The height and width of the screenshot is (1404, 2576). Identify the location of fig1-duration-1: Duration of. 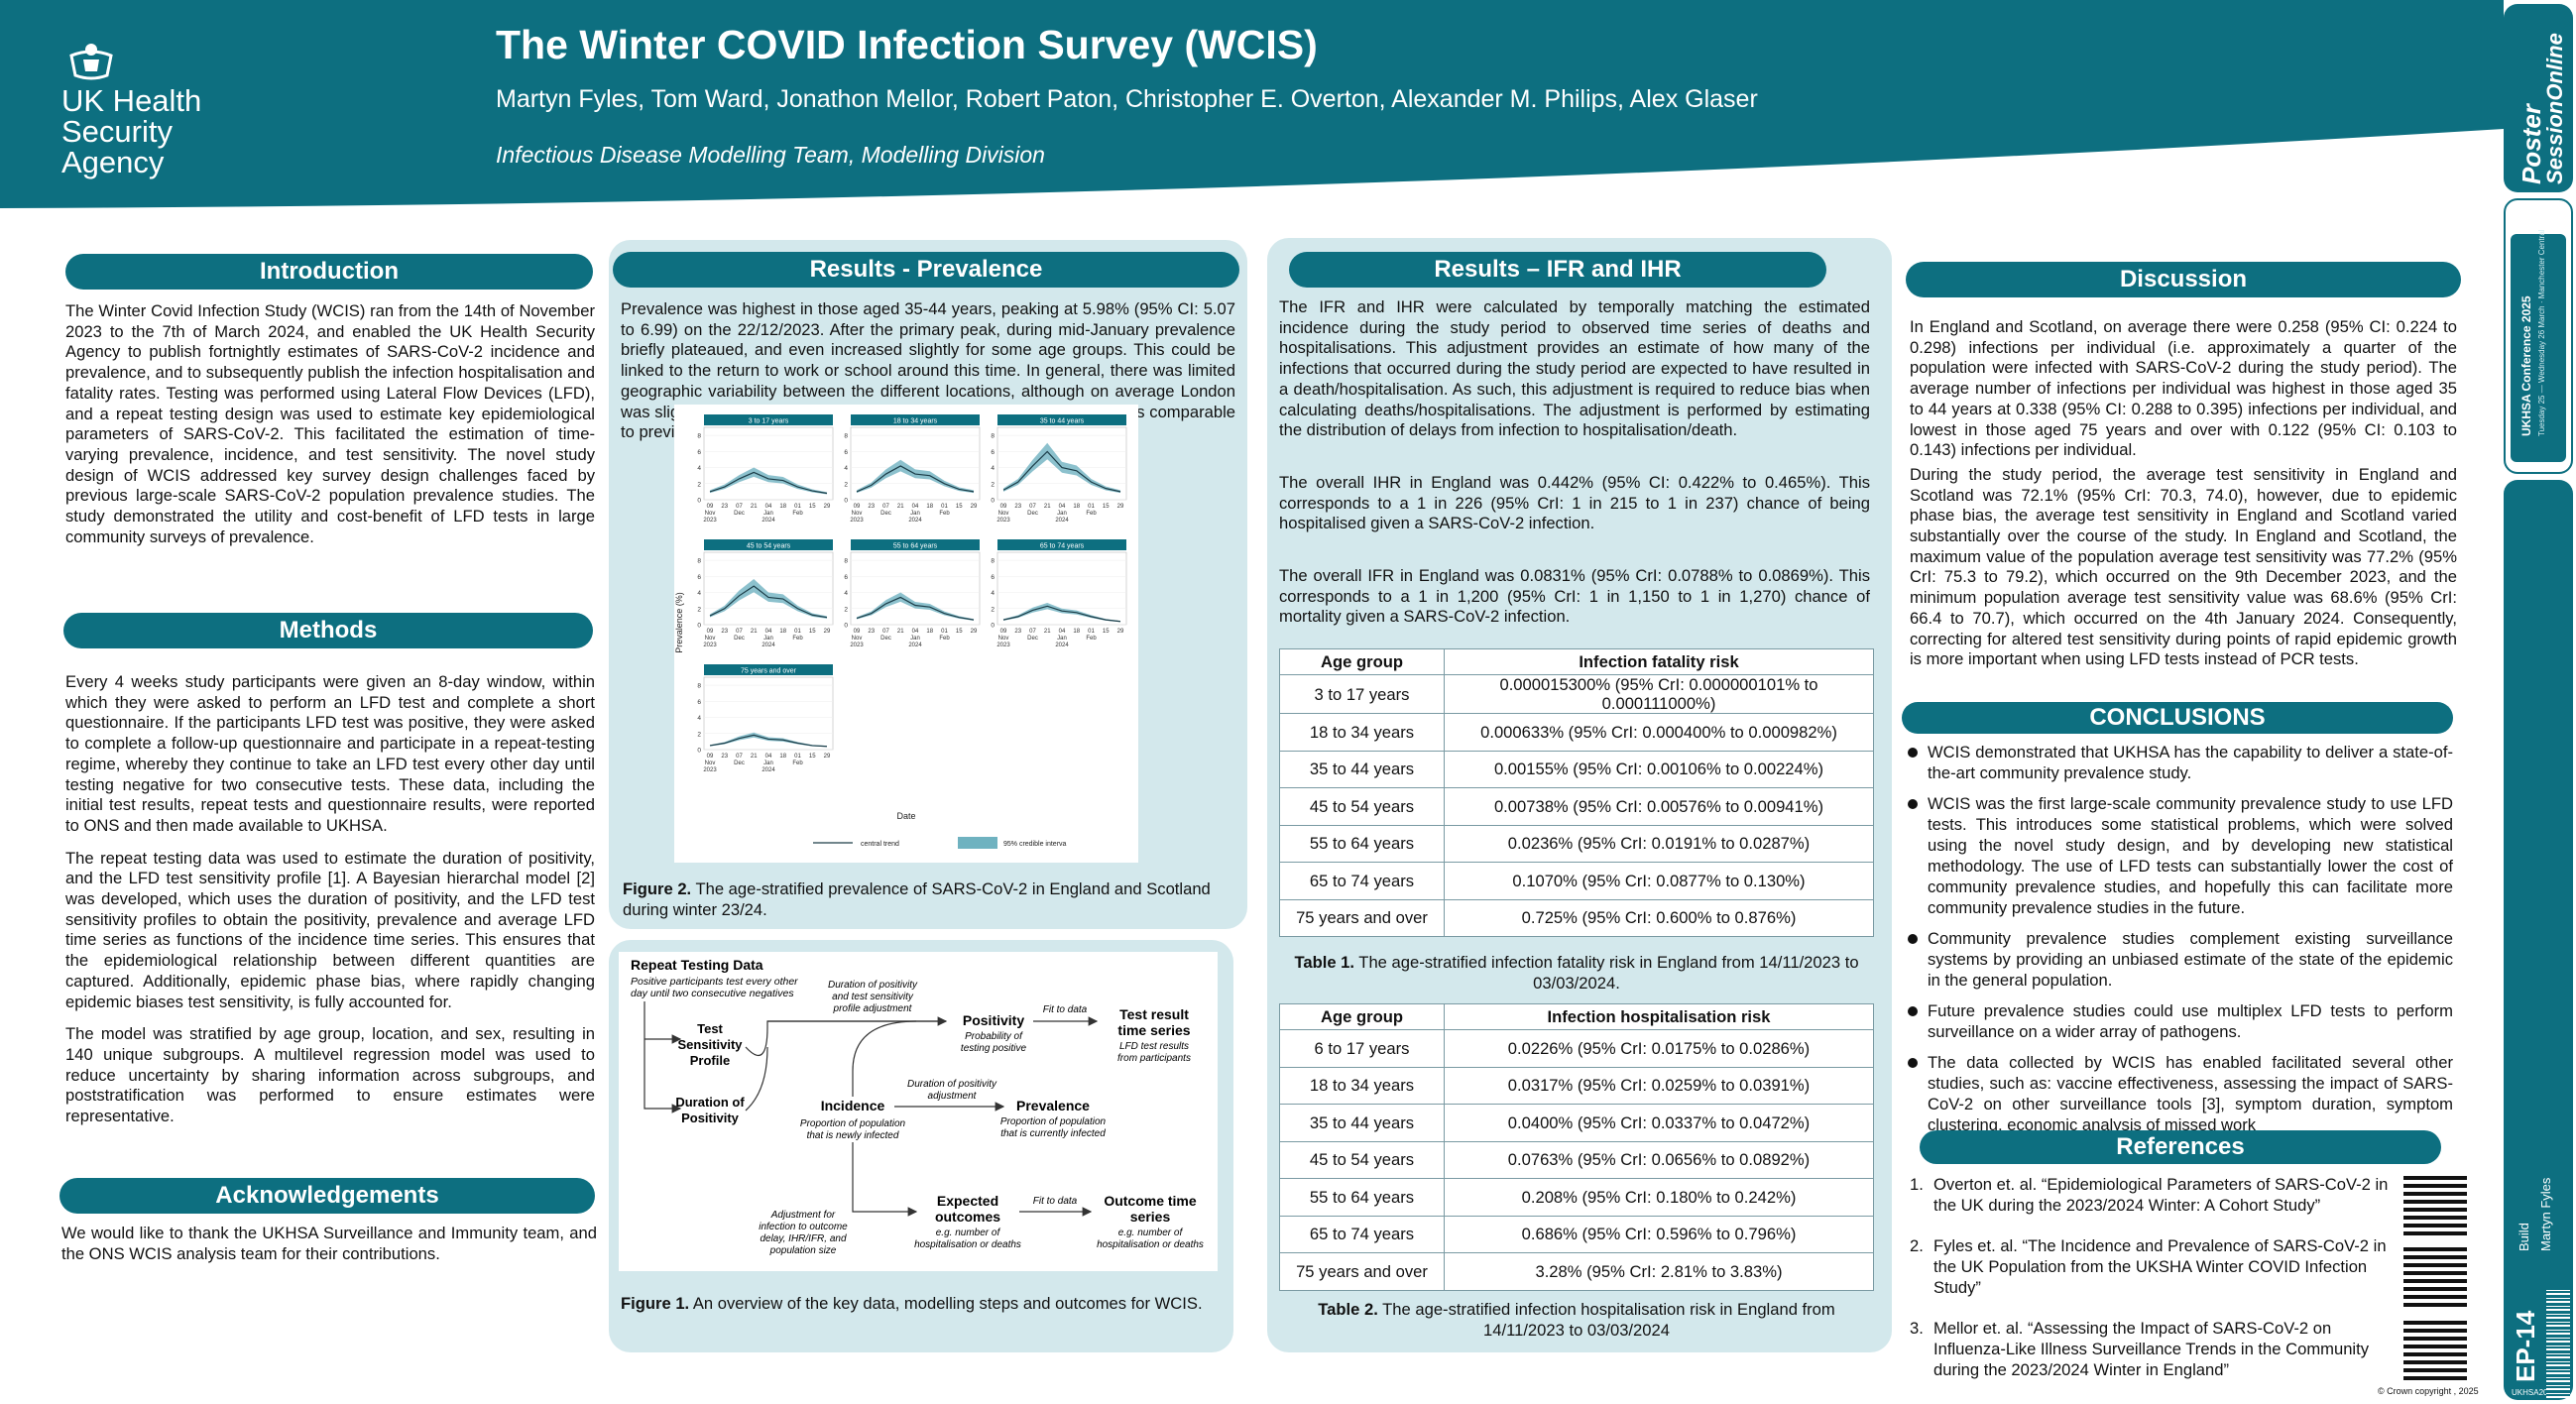
(710, 1102).